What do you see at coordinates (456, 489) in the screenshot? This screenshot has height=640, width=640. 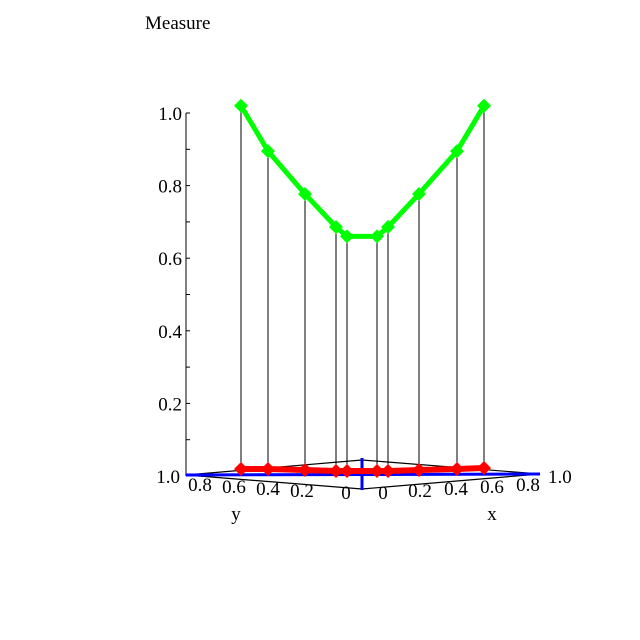 I see `x-tick-label: 0.4` at bounding box center [456, 489].